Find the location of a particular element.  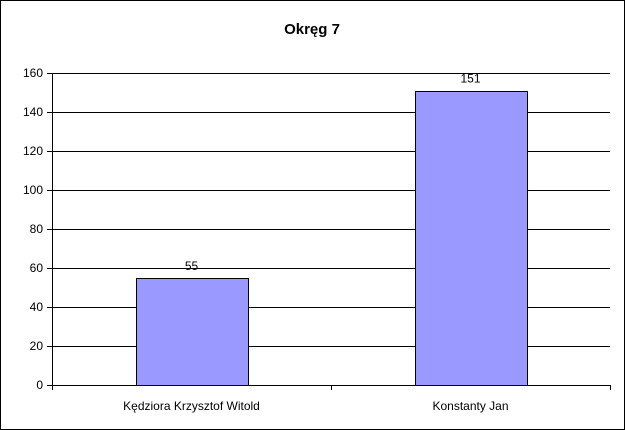

data-label: 151 is located at coordinates (470, 79).